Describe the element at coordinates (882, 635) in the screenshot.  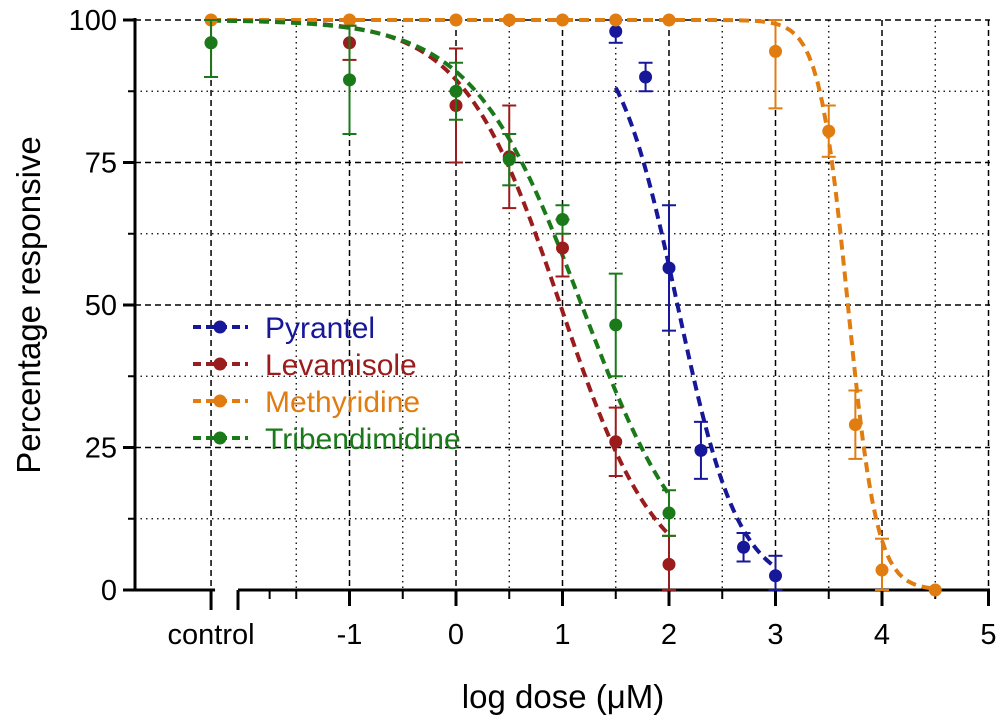
I see `x-tick-label: 4` at that location.